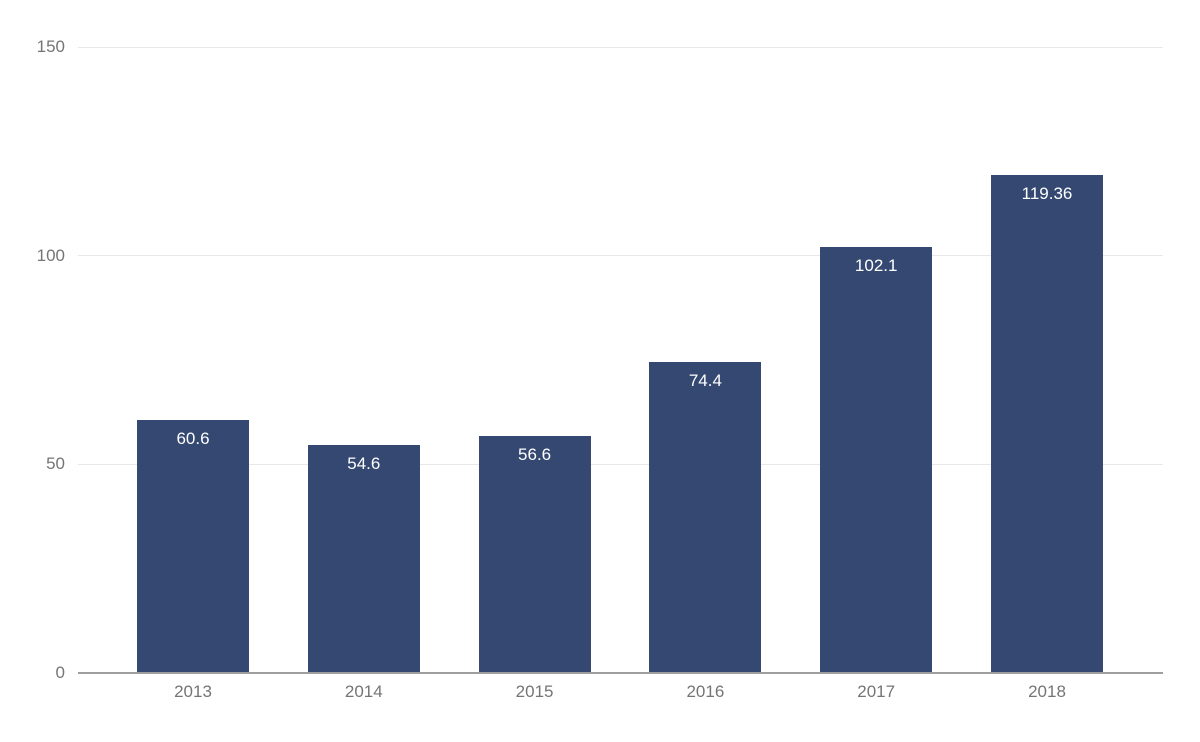 This screenshot has width=1200, height=742. Describe the element at coordinates (705, 691) in the screenshot. I see `x-tick-label-2016: 2016` at that location.